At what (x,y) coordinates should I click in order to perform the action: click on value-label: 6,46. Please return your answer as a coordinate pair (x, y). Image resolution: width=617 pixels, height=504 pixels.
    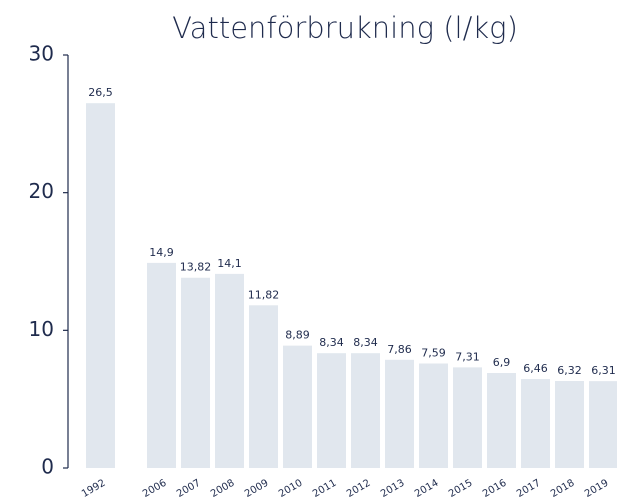
    Looking at the image, I should click on (535, 368).